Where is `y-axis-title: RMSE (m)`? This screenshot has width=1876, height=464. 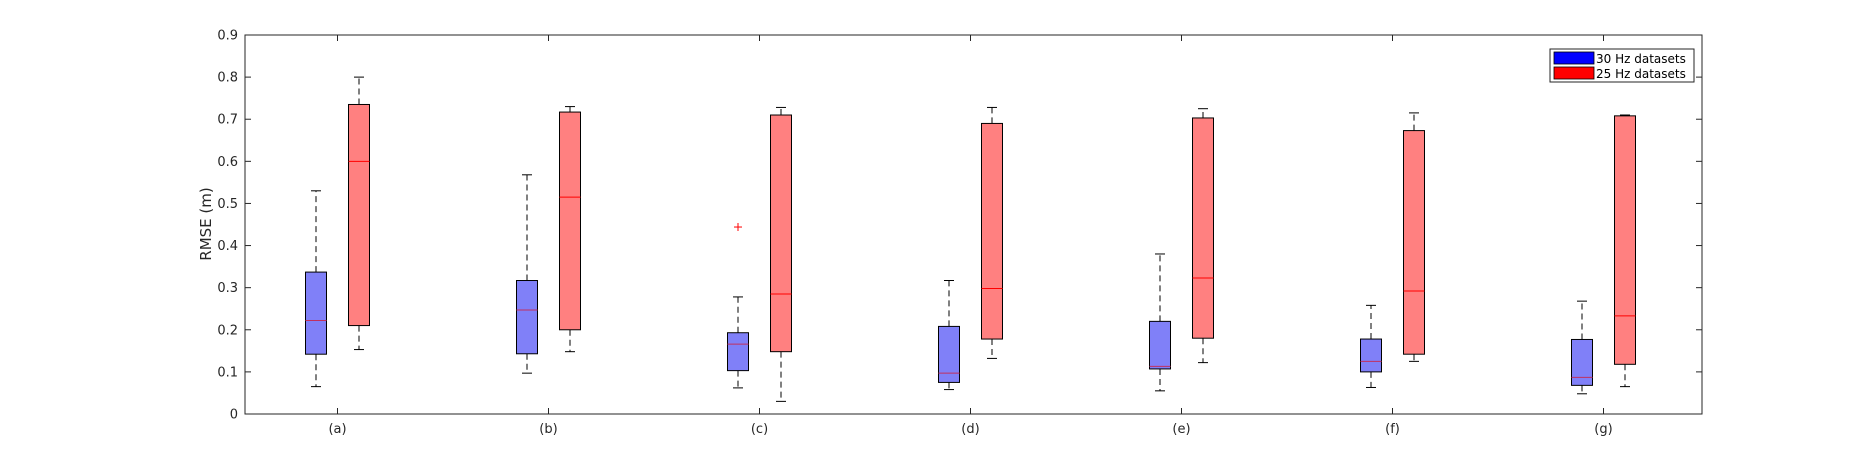
y-axis-title: RMSE (m) is located at coordinates (206, 223).